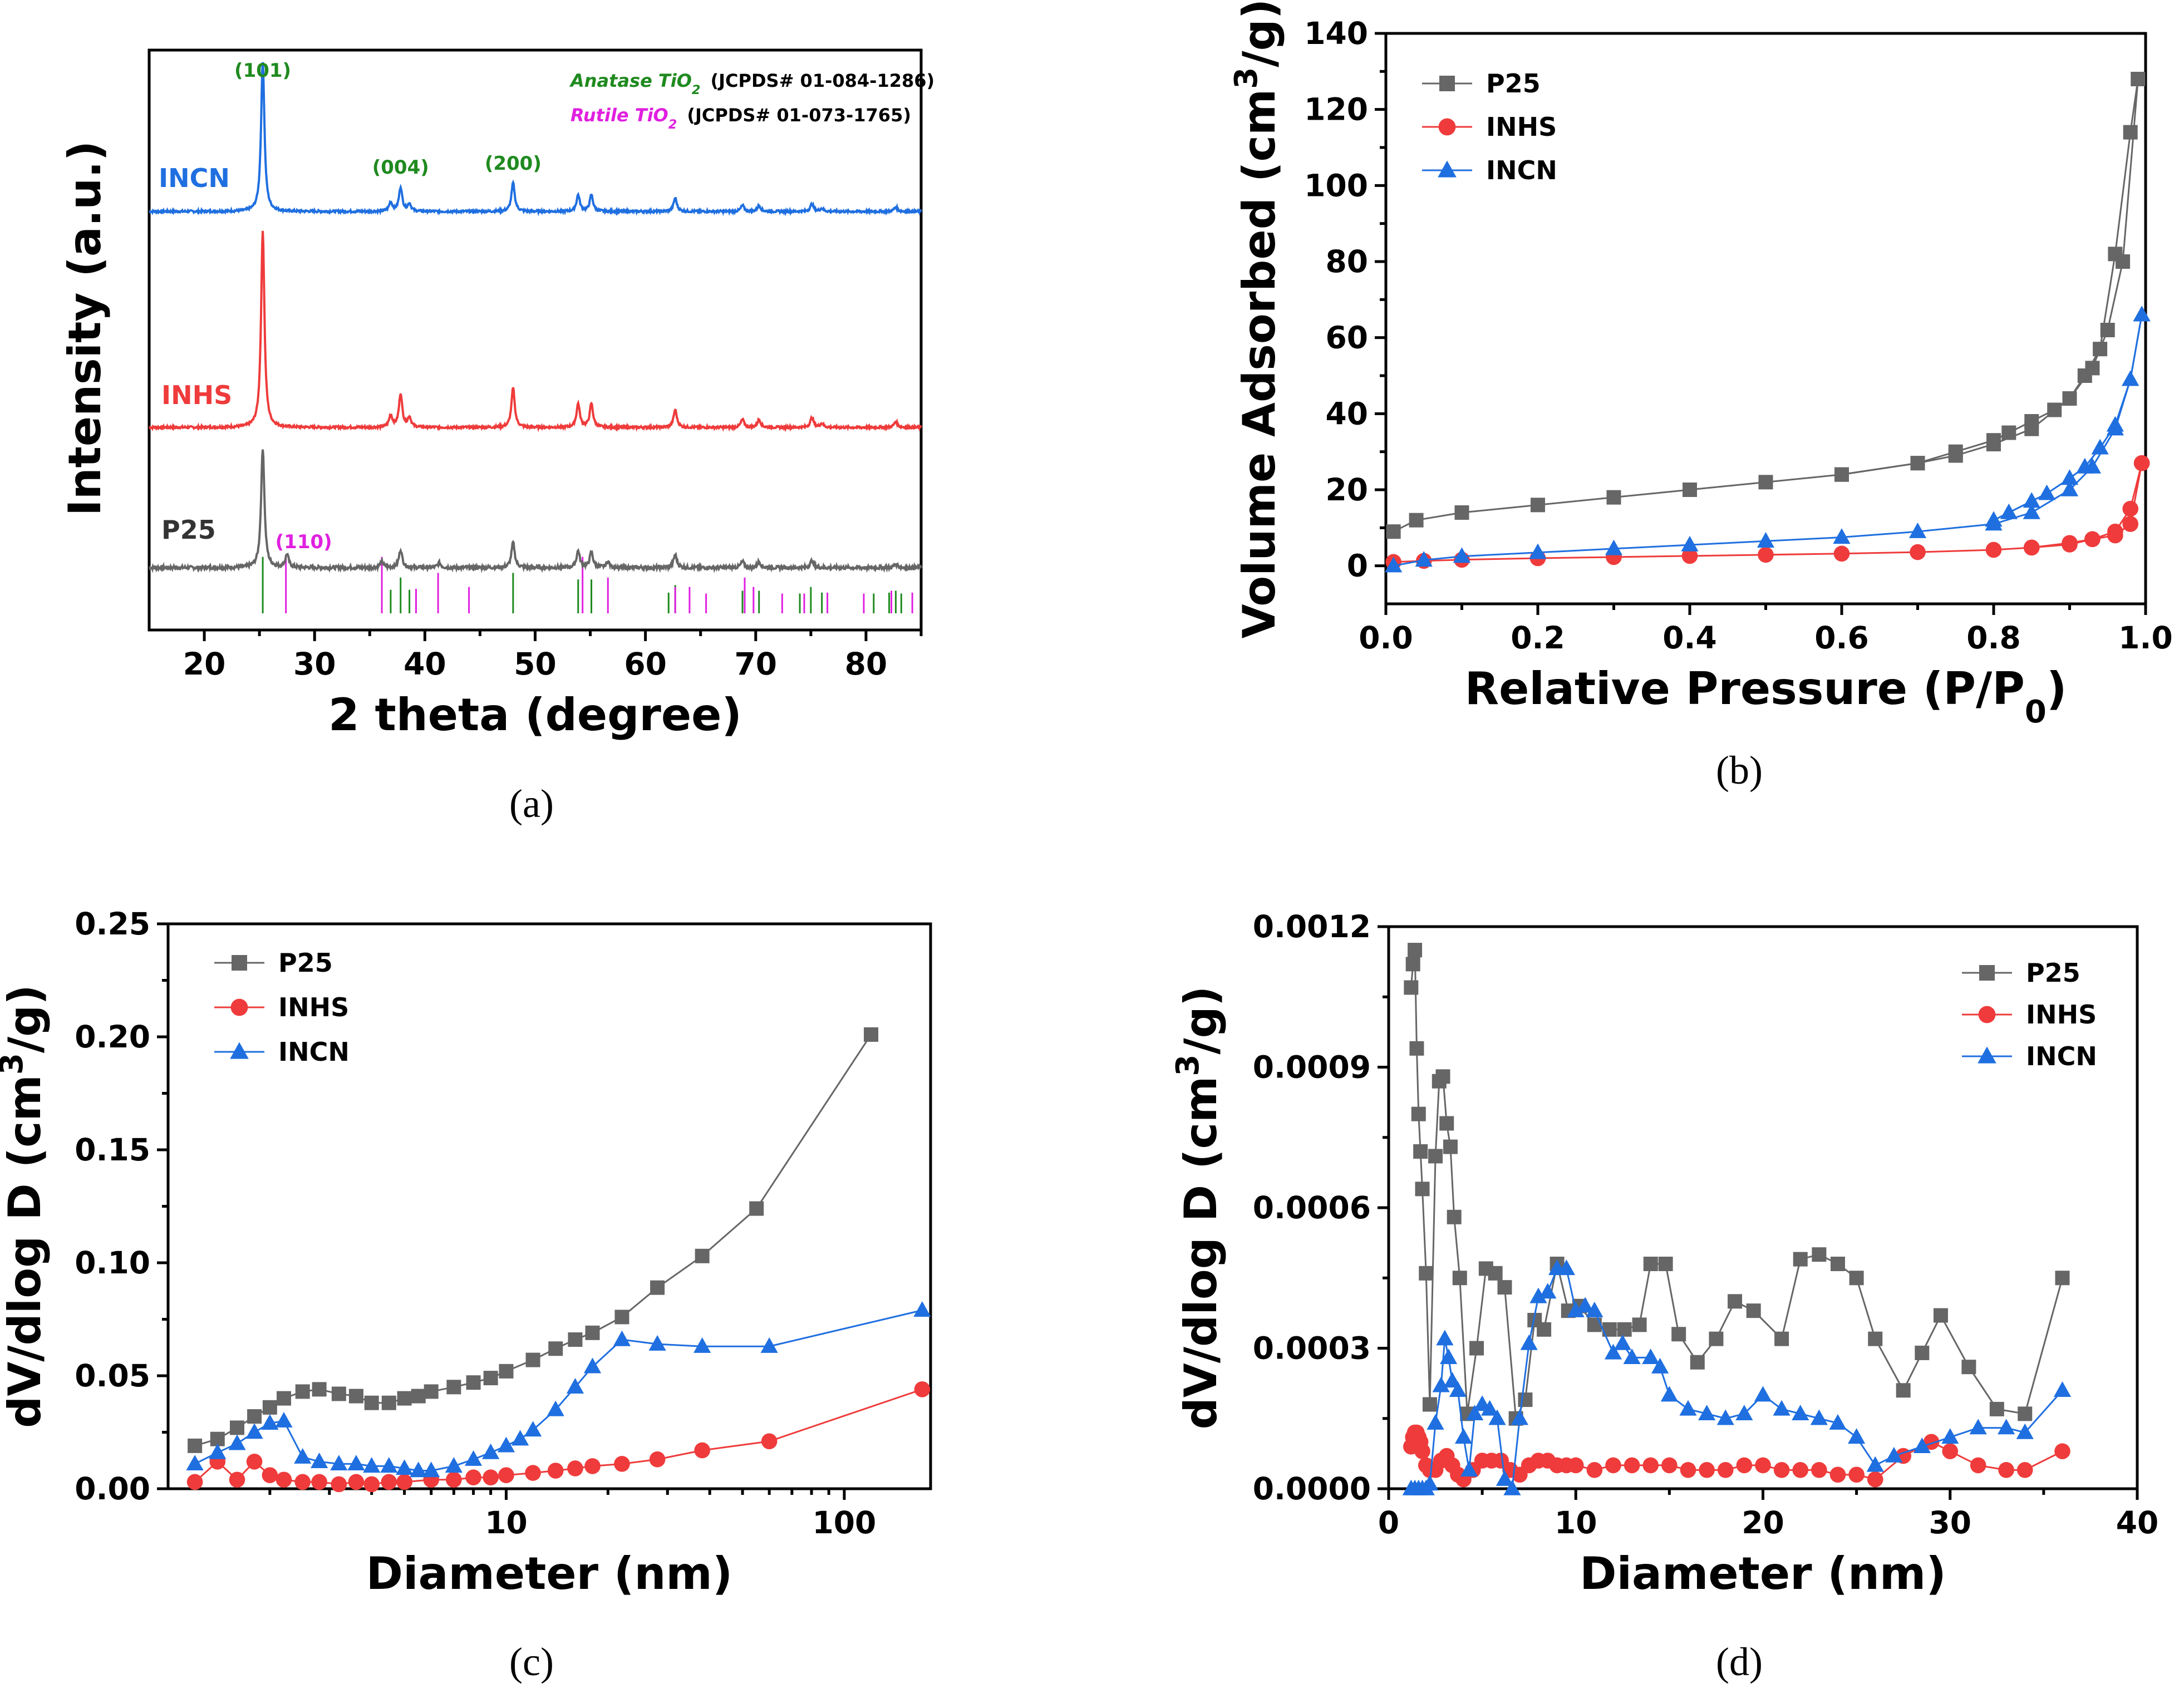  What do you see at coordinates (531, 1662) in the screenshot?
I see `panel-c-caption: (c)` at bounding box center [531, 1662].